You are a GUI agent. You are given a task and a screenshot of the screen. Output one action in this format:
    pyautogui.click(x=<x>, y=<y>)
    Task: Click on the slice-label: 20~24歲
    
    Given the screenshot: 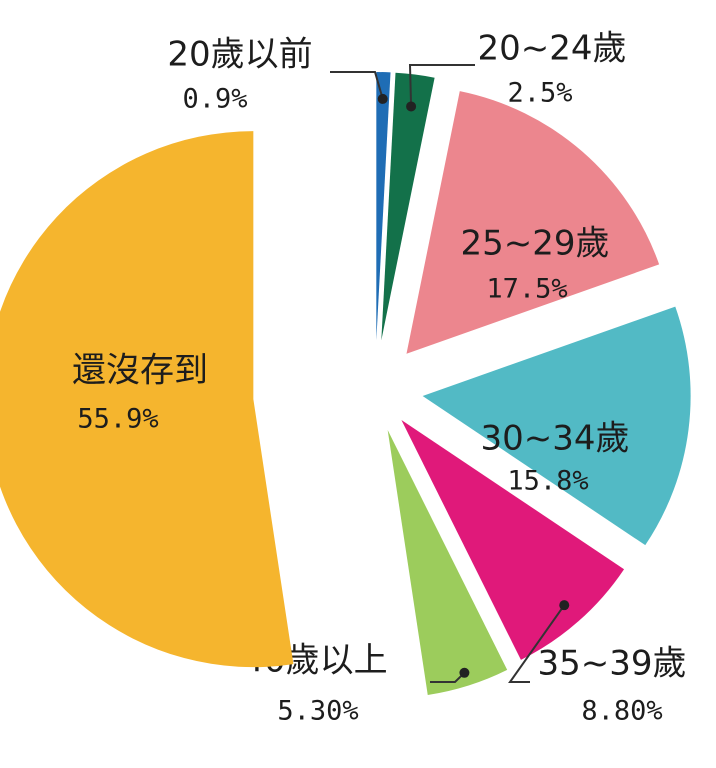 What is the action you would take?
    pyautogui.click(x=551, y=49)
    